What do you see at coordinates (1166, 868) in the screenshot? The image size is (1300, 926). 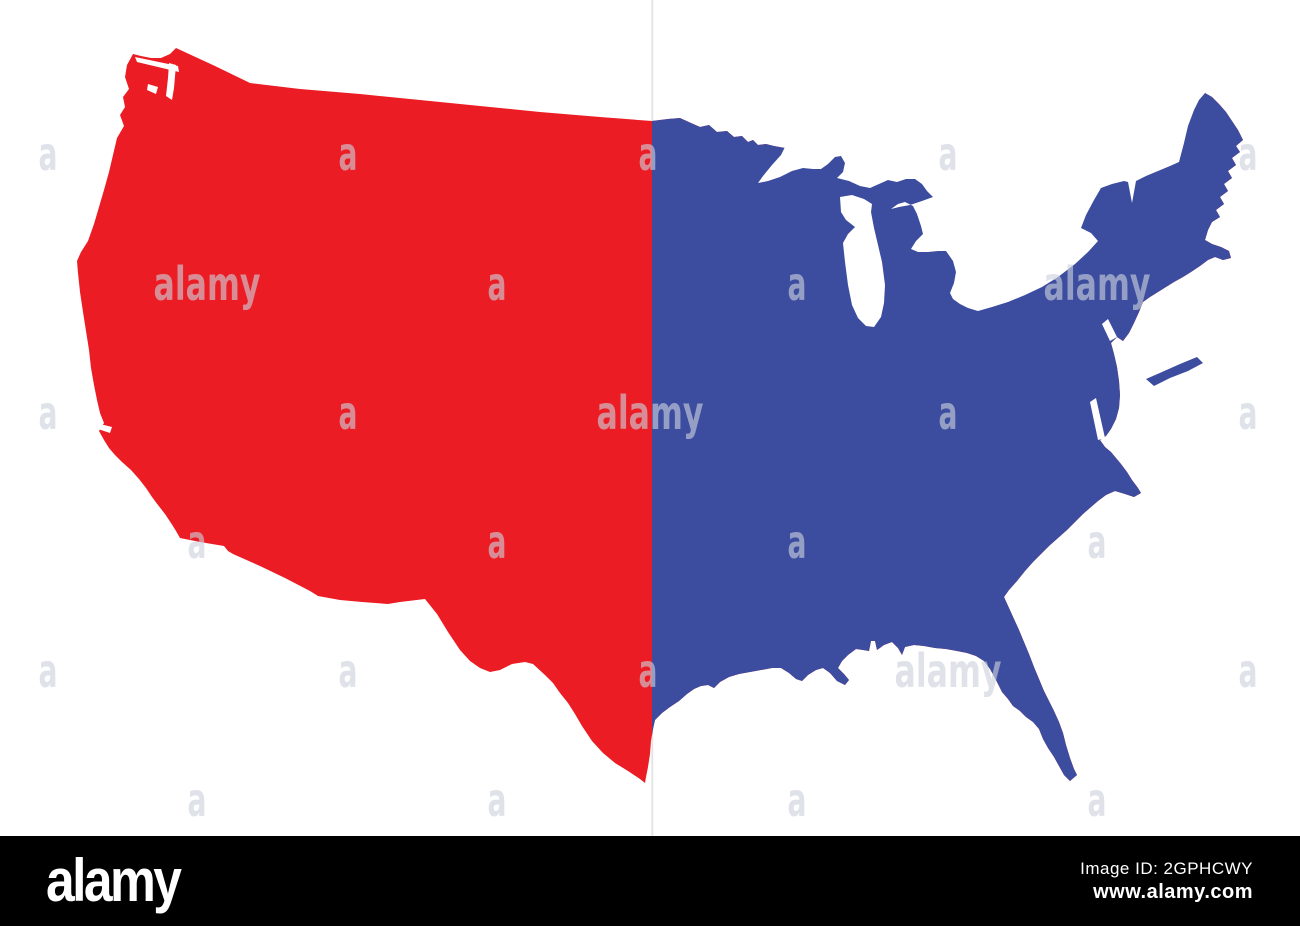 I see `image-id-text: Image ID: 2GPHCWY` at bounding box center [1166, 868].